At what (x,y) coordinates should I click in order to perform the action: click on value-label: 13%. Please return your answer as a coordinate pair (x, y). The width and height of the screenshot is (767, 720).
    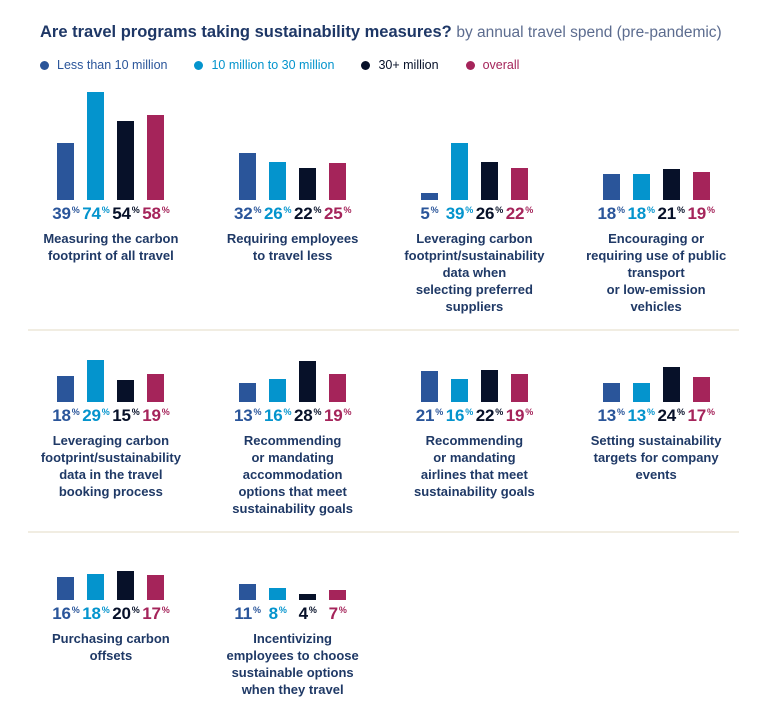
    Looking at the image, I should click on (611, 416).